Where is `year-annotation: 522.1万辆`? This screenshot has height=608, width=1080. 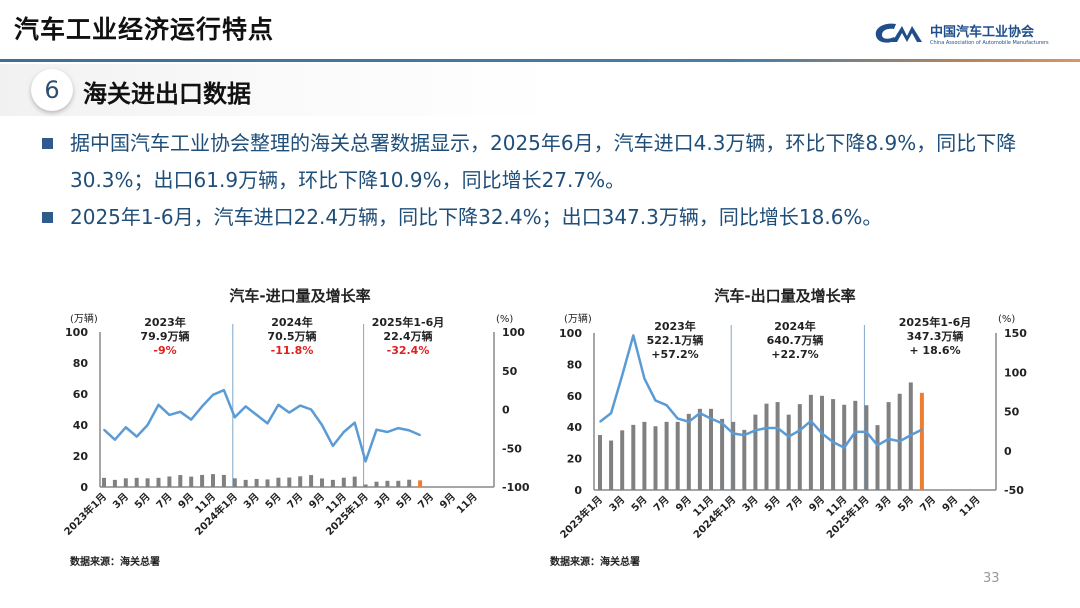
year-annotation: 522.1万辆 is located at coordinates (675, 340).